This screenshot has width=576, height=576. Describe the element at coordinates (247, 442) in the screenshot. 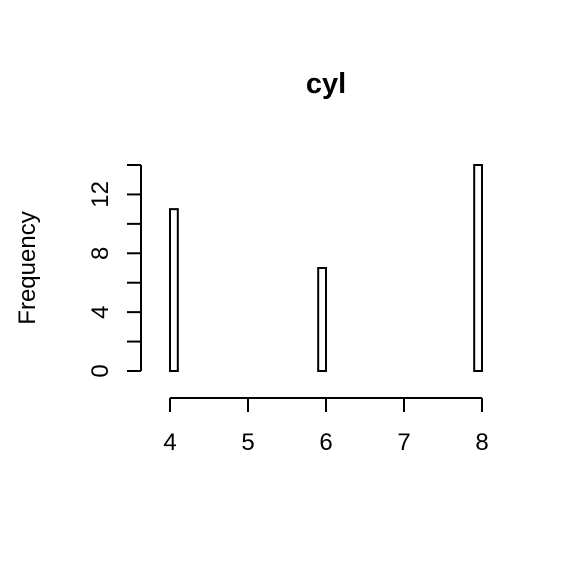

I see `x-tick-label-1: 5` at that location.